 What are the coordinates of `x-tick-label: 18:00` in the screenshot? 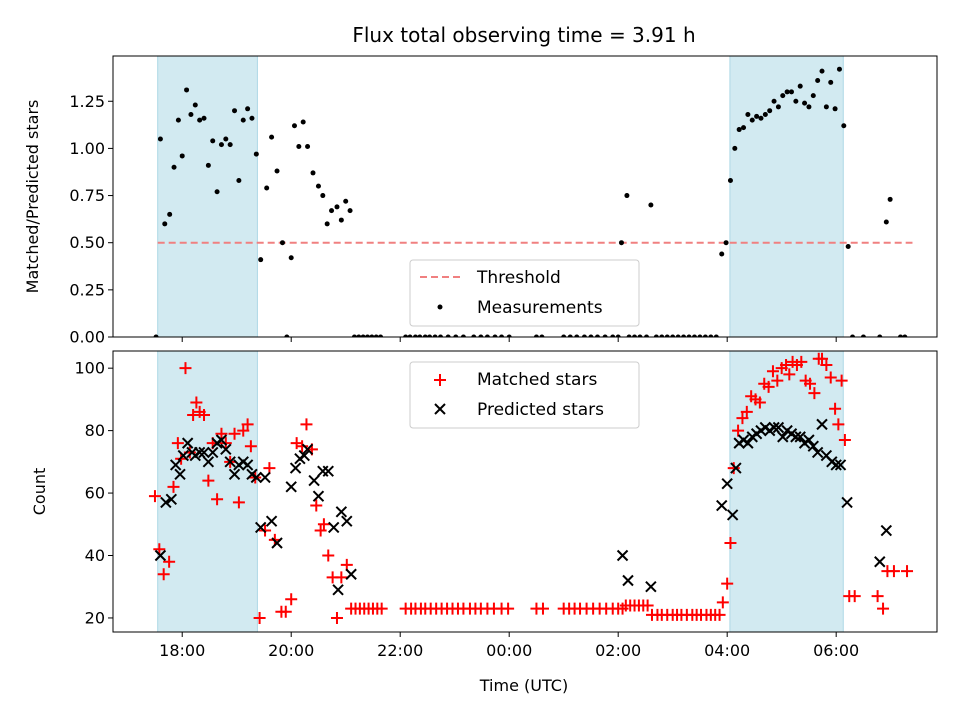 It's located at (182, 650).